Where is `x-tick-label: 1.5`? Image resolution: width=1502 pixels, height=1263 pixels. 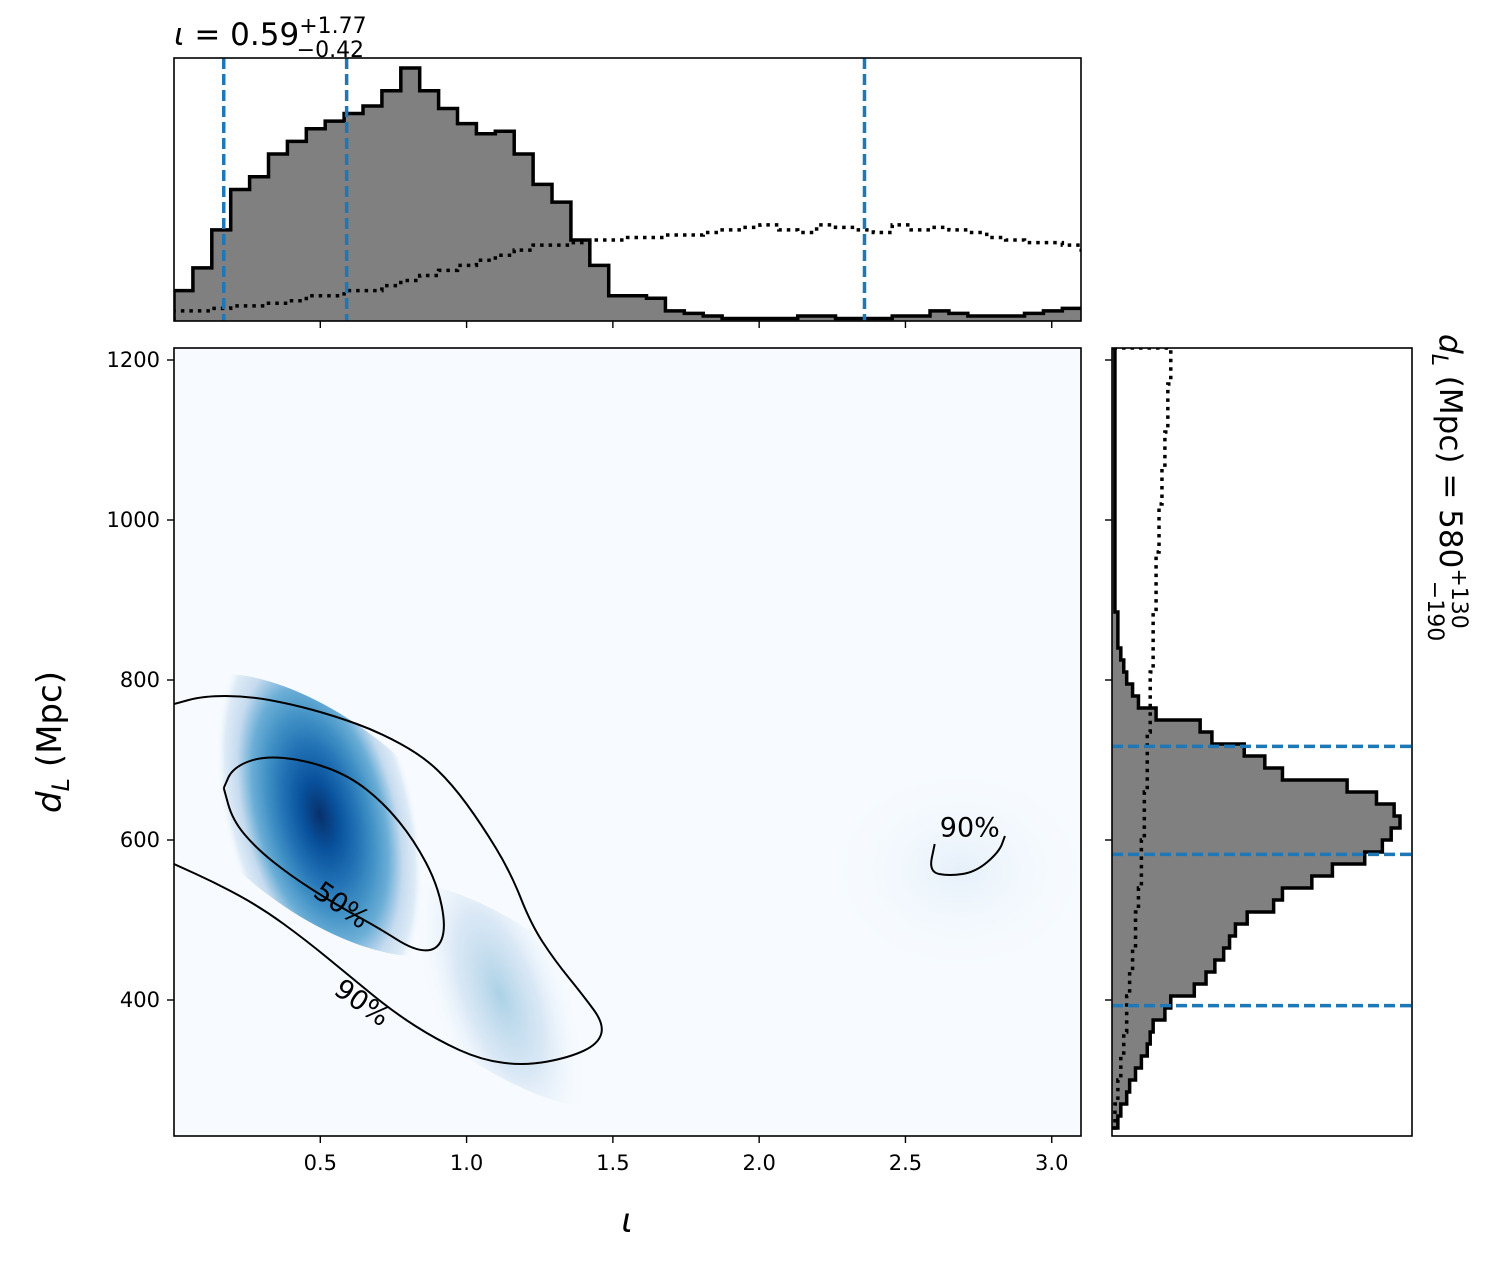
x-tick-label: 1.5 is located at coordinates (612, 1163).